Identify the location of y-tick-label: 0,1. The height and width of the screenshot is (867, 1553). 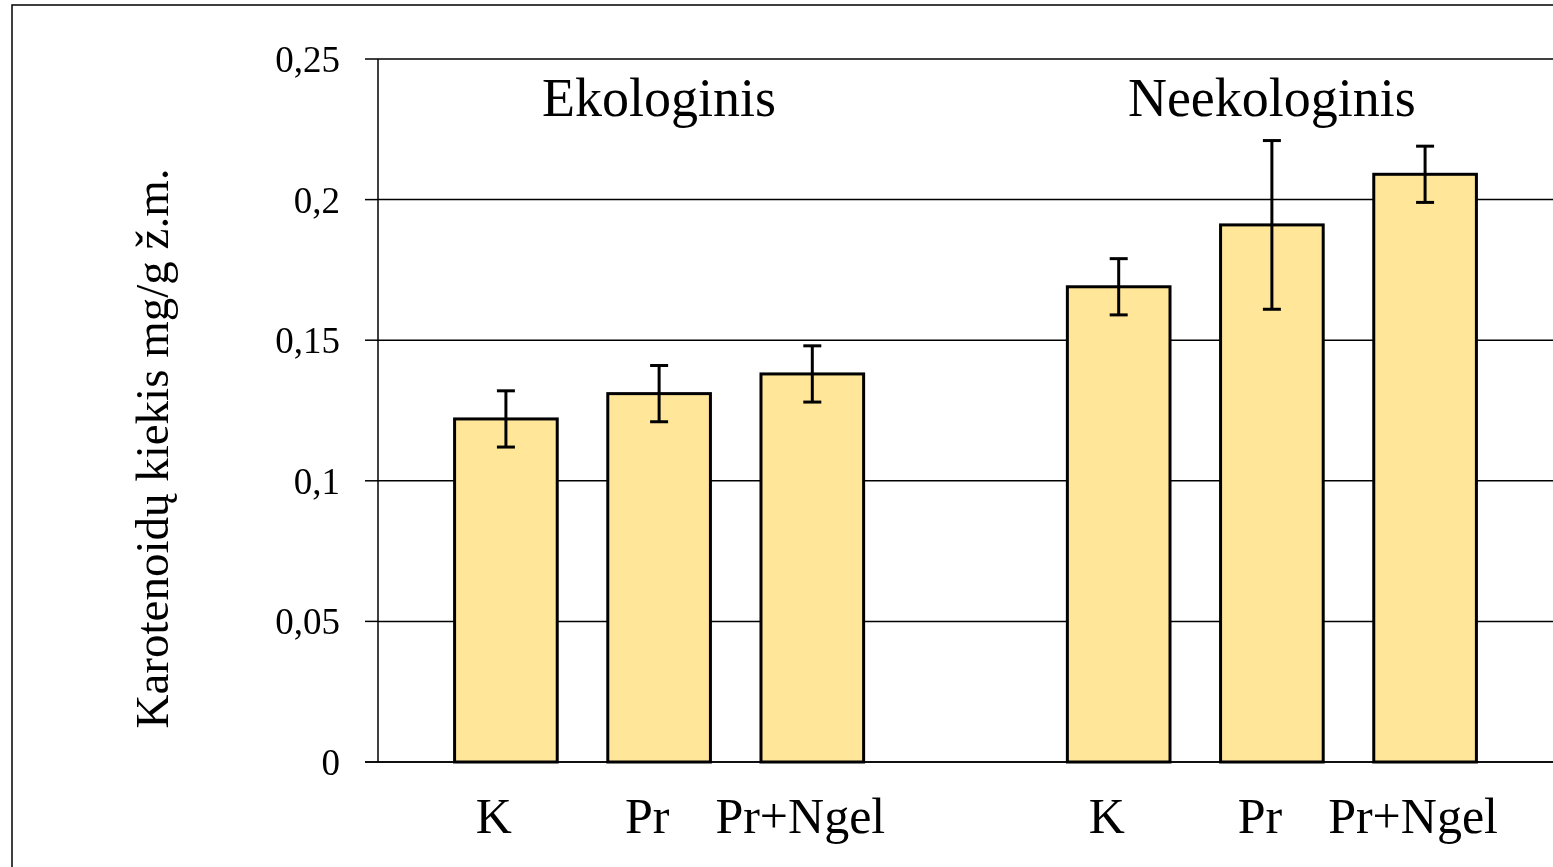
(316, 481).